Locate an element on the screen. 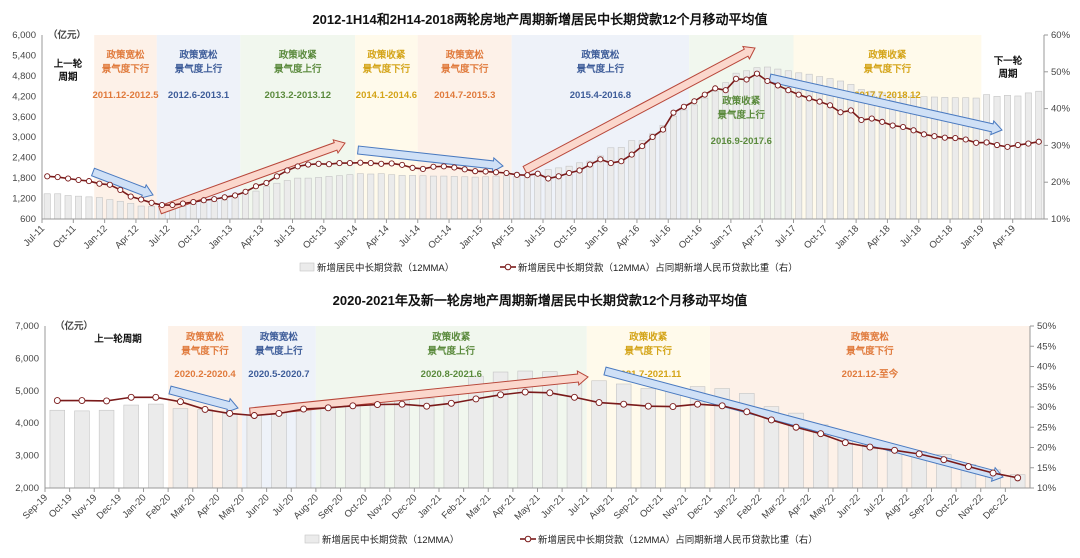  x-tick-label: Dec-19 is located at coordinates (109, 506).